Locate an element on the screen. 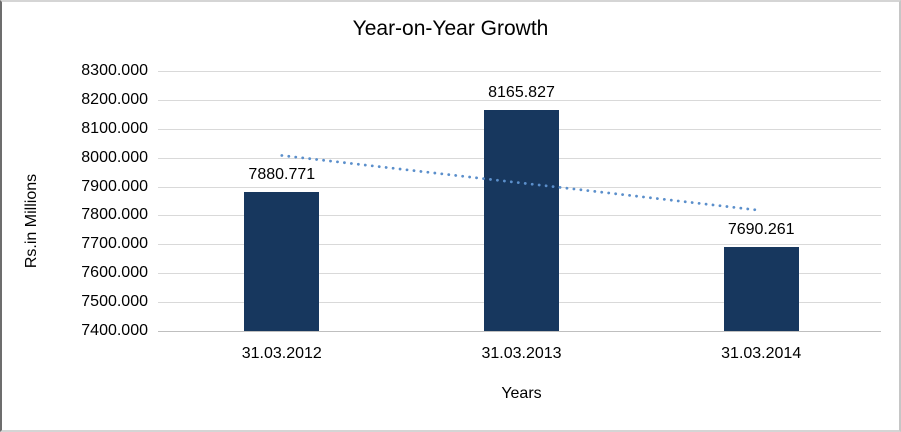 Image resolution: width=901 pixels, height=432 pixels. x-category-label: 31.03.2012 is located at coordinates (281, 353).